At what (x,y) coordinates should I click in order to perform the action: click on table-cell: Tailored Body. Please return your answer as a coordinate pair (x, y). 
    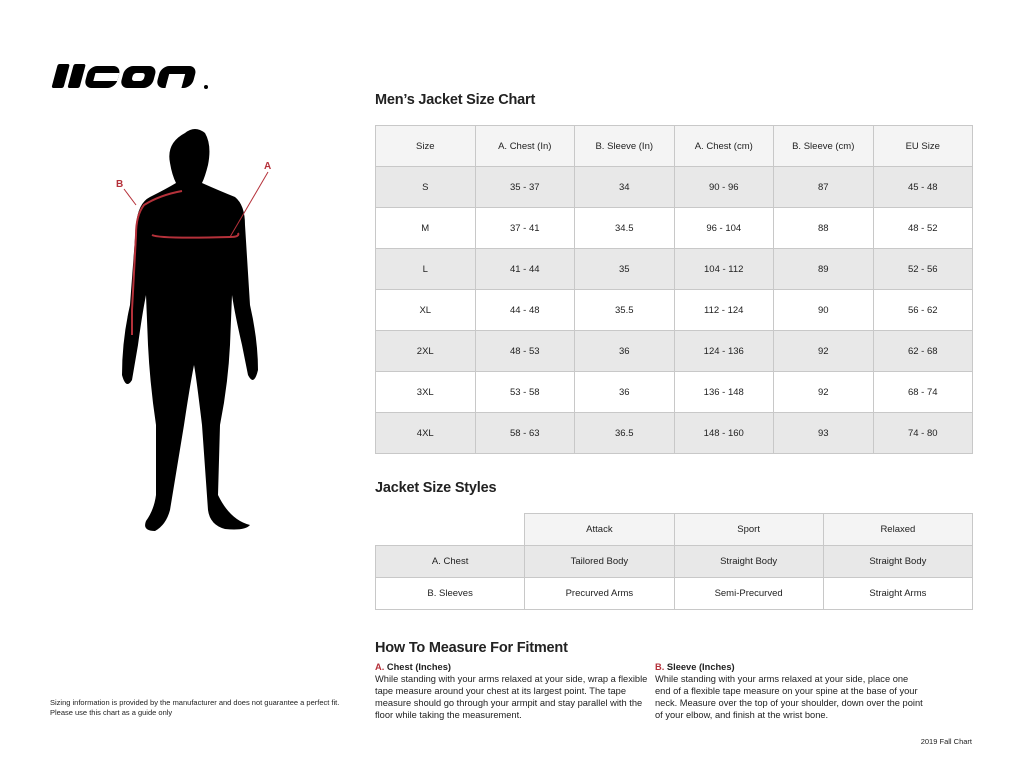
    Looking at the image, I should click on (599, 561).